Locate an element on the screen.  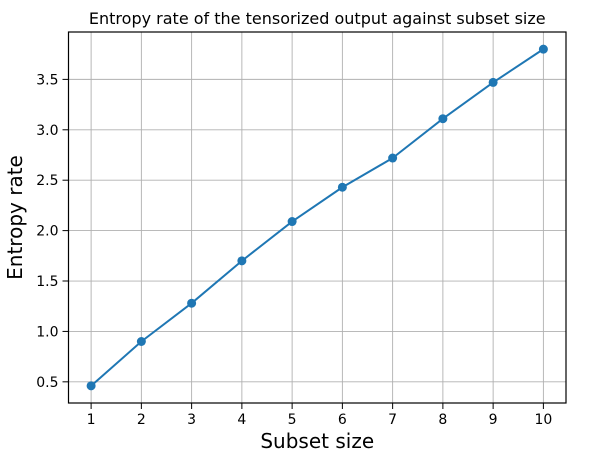
x-tick-label: 7 is located at coordinates (392, 420).